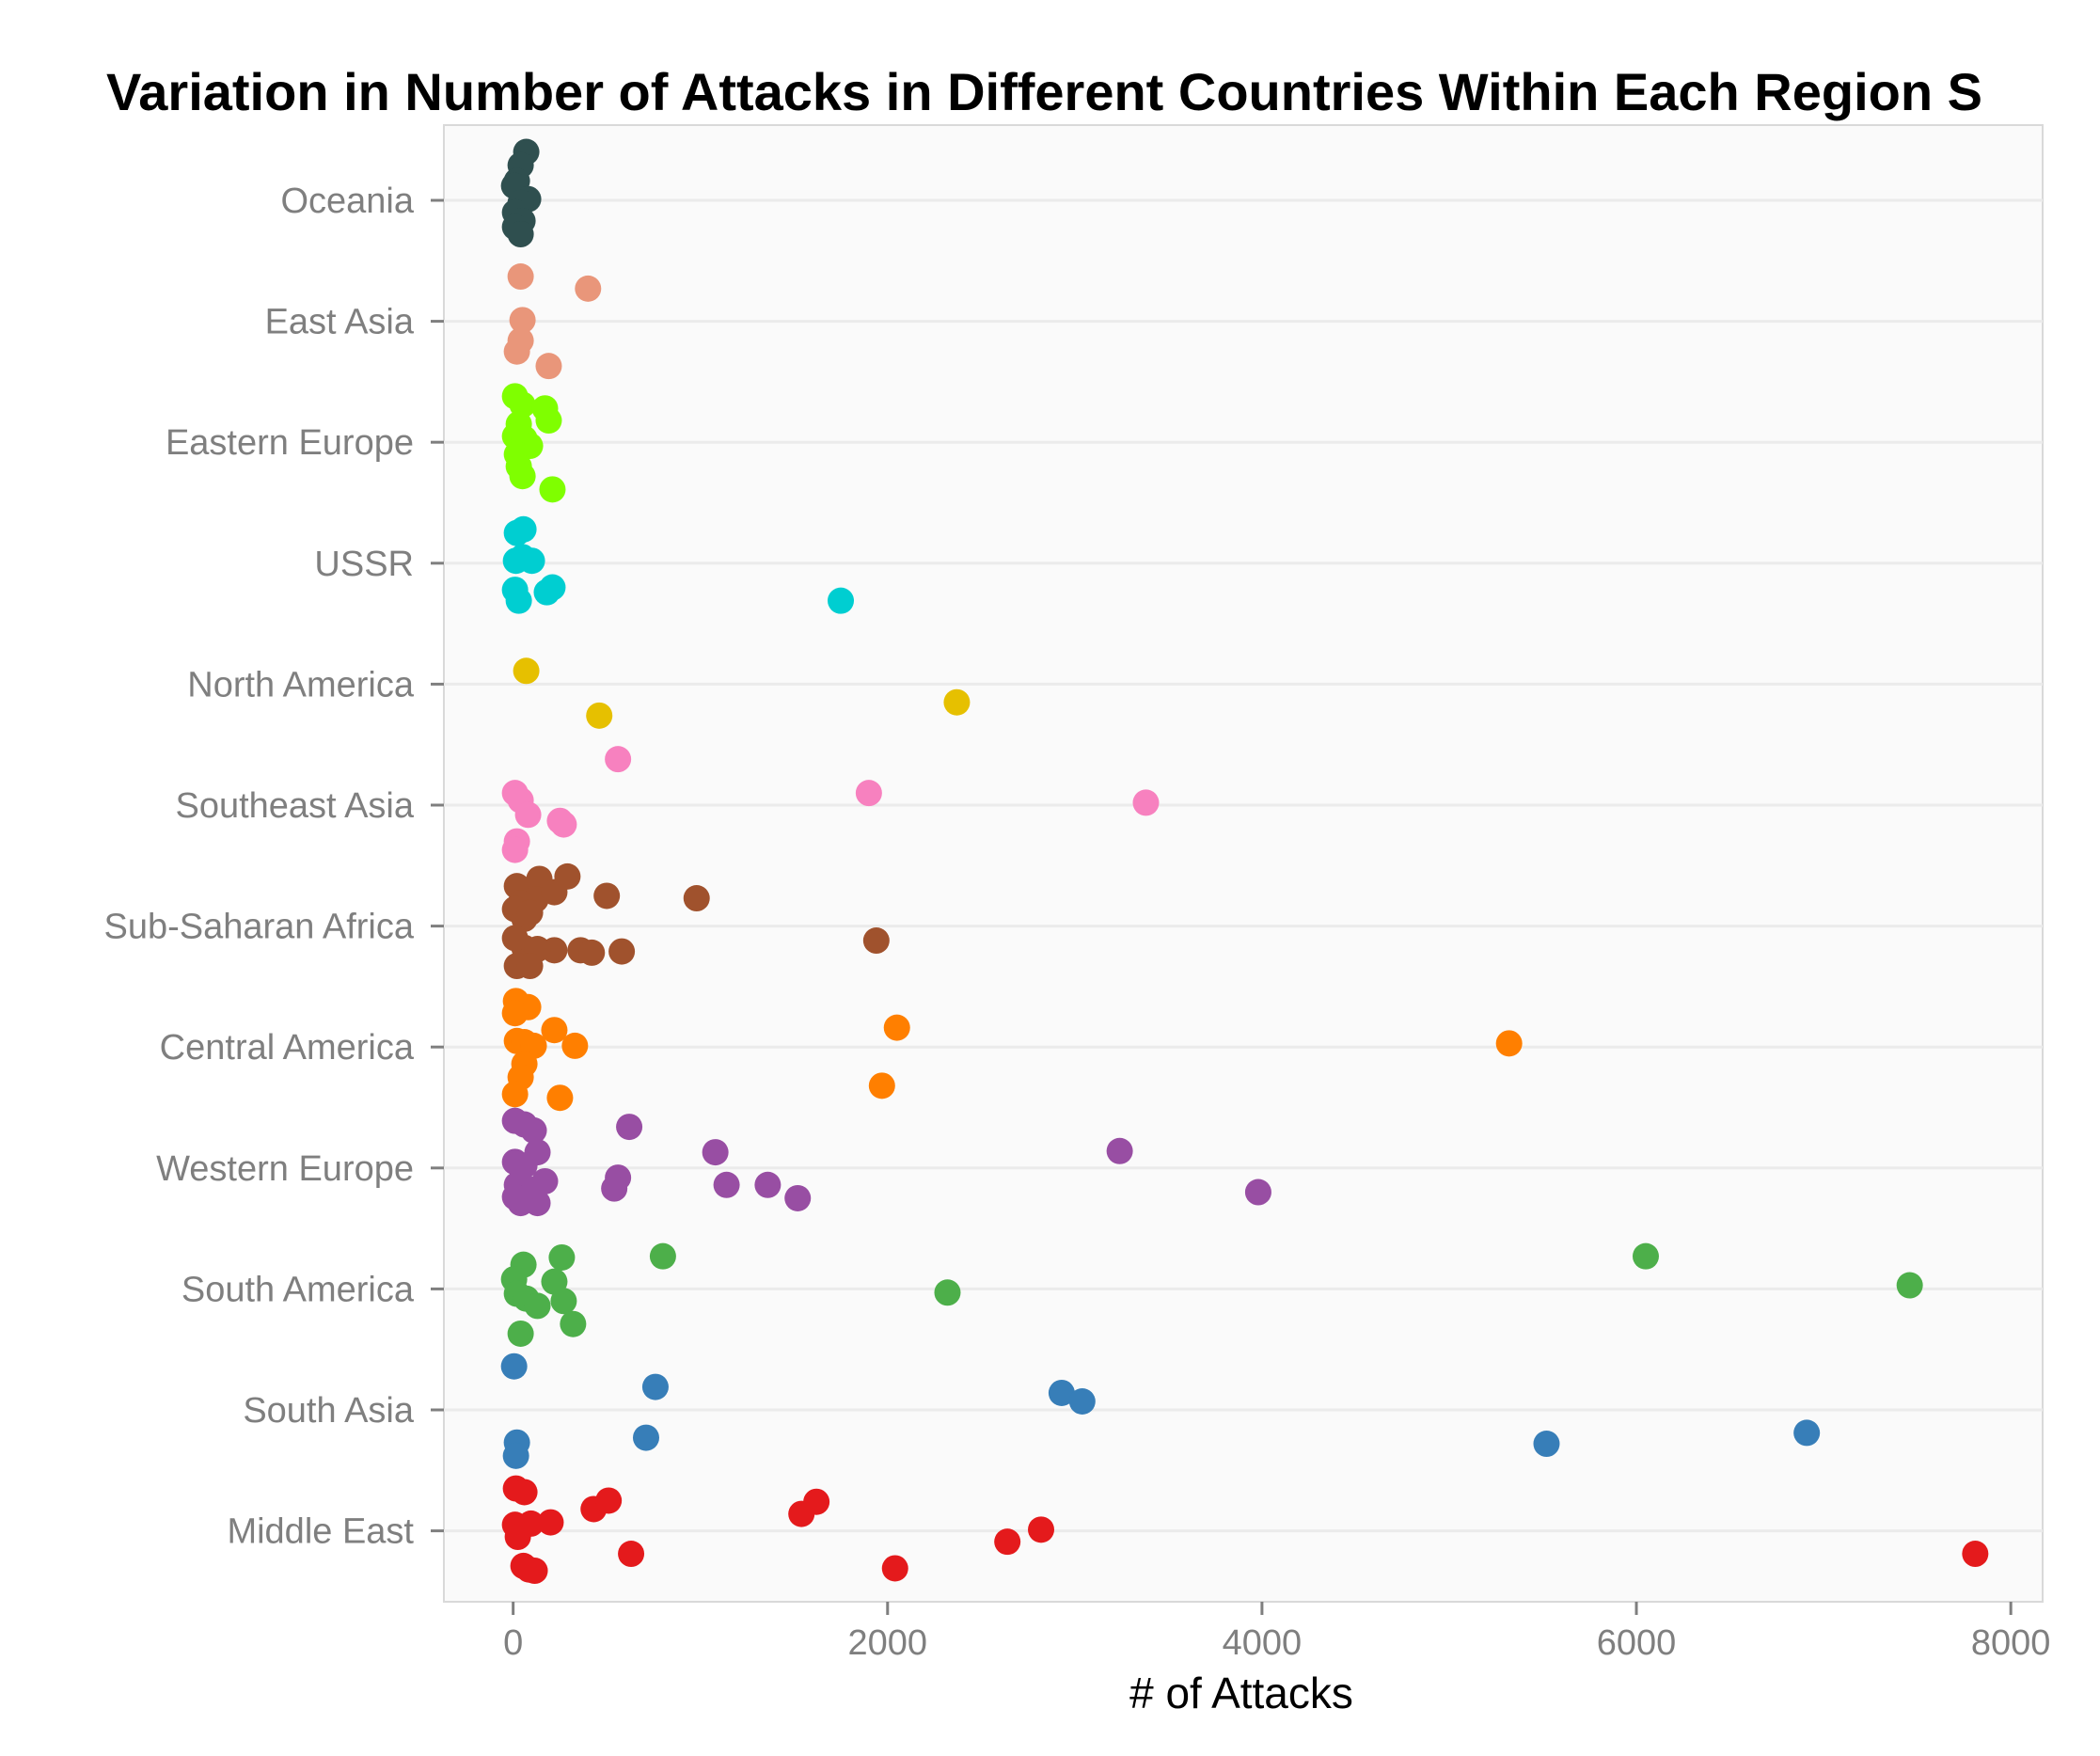  What do you see at coordinates (320, 1532) in the screenshot?
I see `y-tick-label: Middle East` at bounding box center [320, 1532].